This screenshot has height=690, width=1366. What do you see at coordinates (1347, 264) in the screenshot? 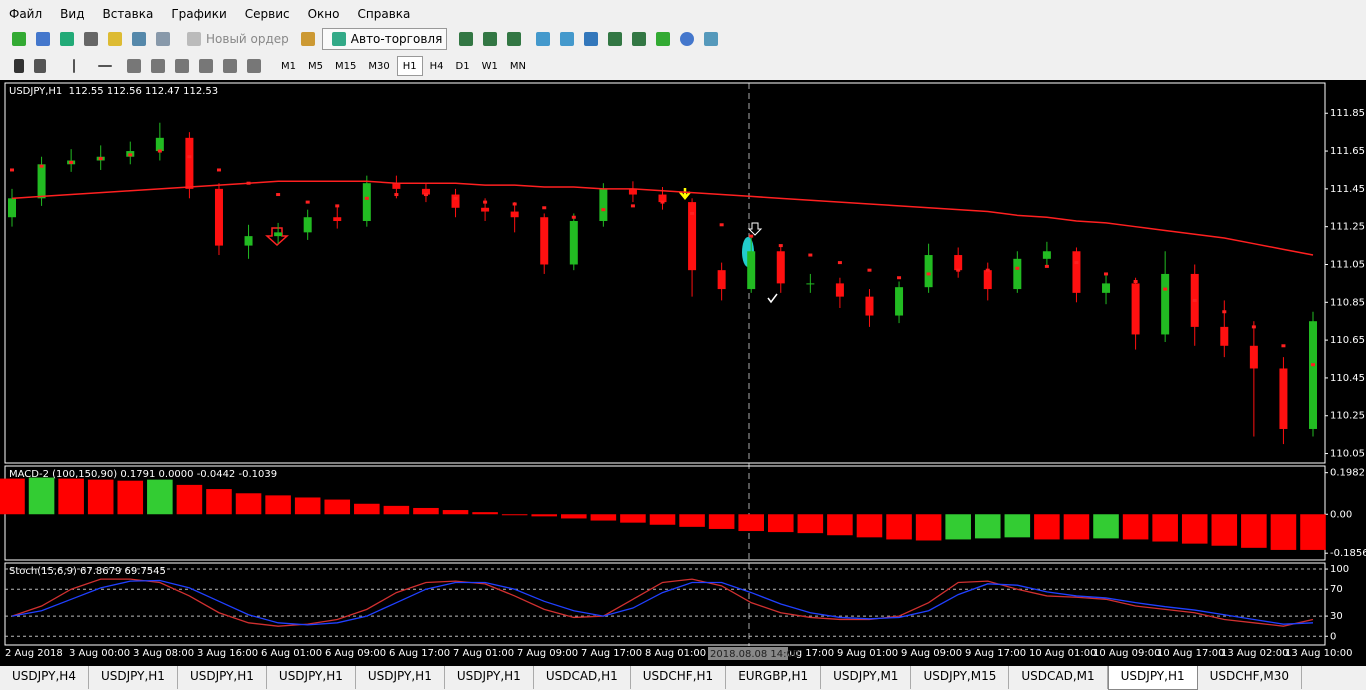
I see `price-label: 111.05` at bounding box center [1347, 264].